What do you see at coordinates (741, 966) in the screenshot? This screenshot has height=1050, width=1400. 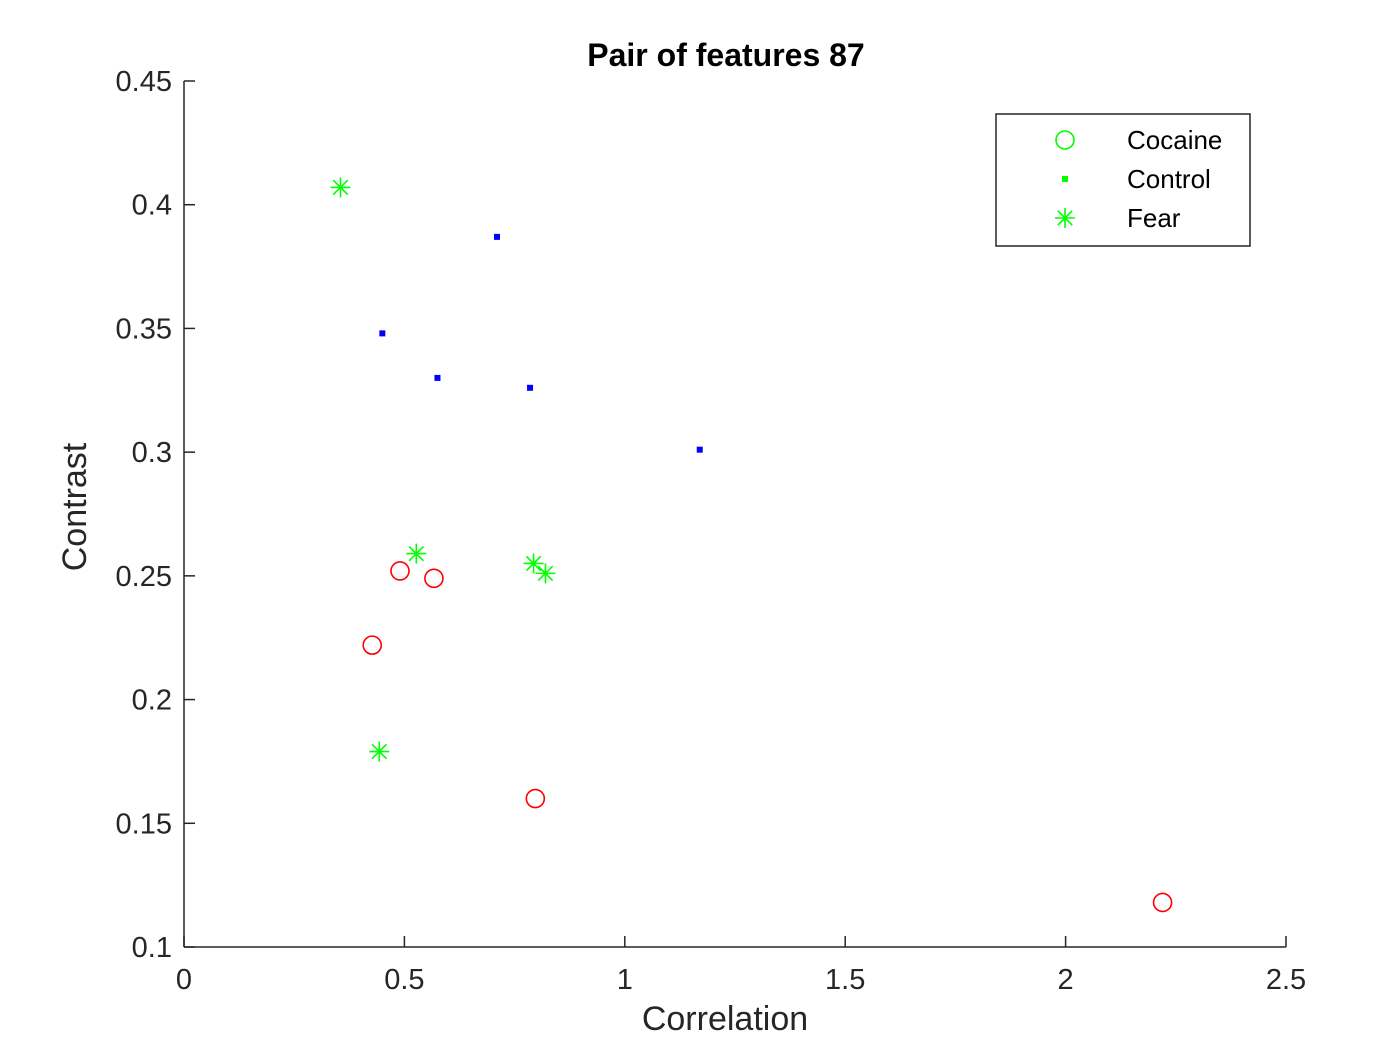 I see `x-axis-ticks: 0 0.5 1 1.5 2 2.5` at bounding box center [741, 966].